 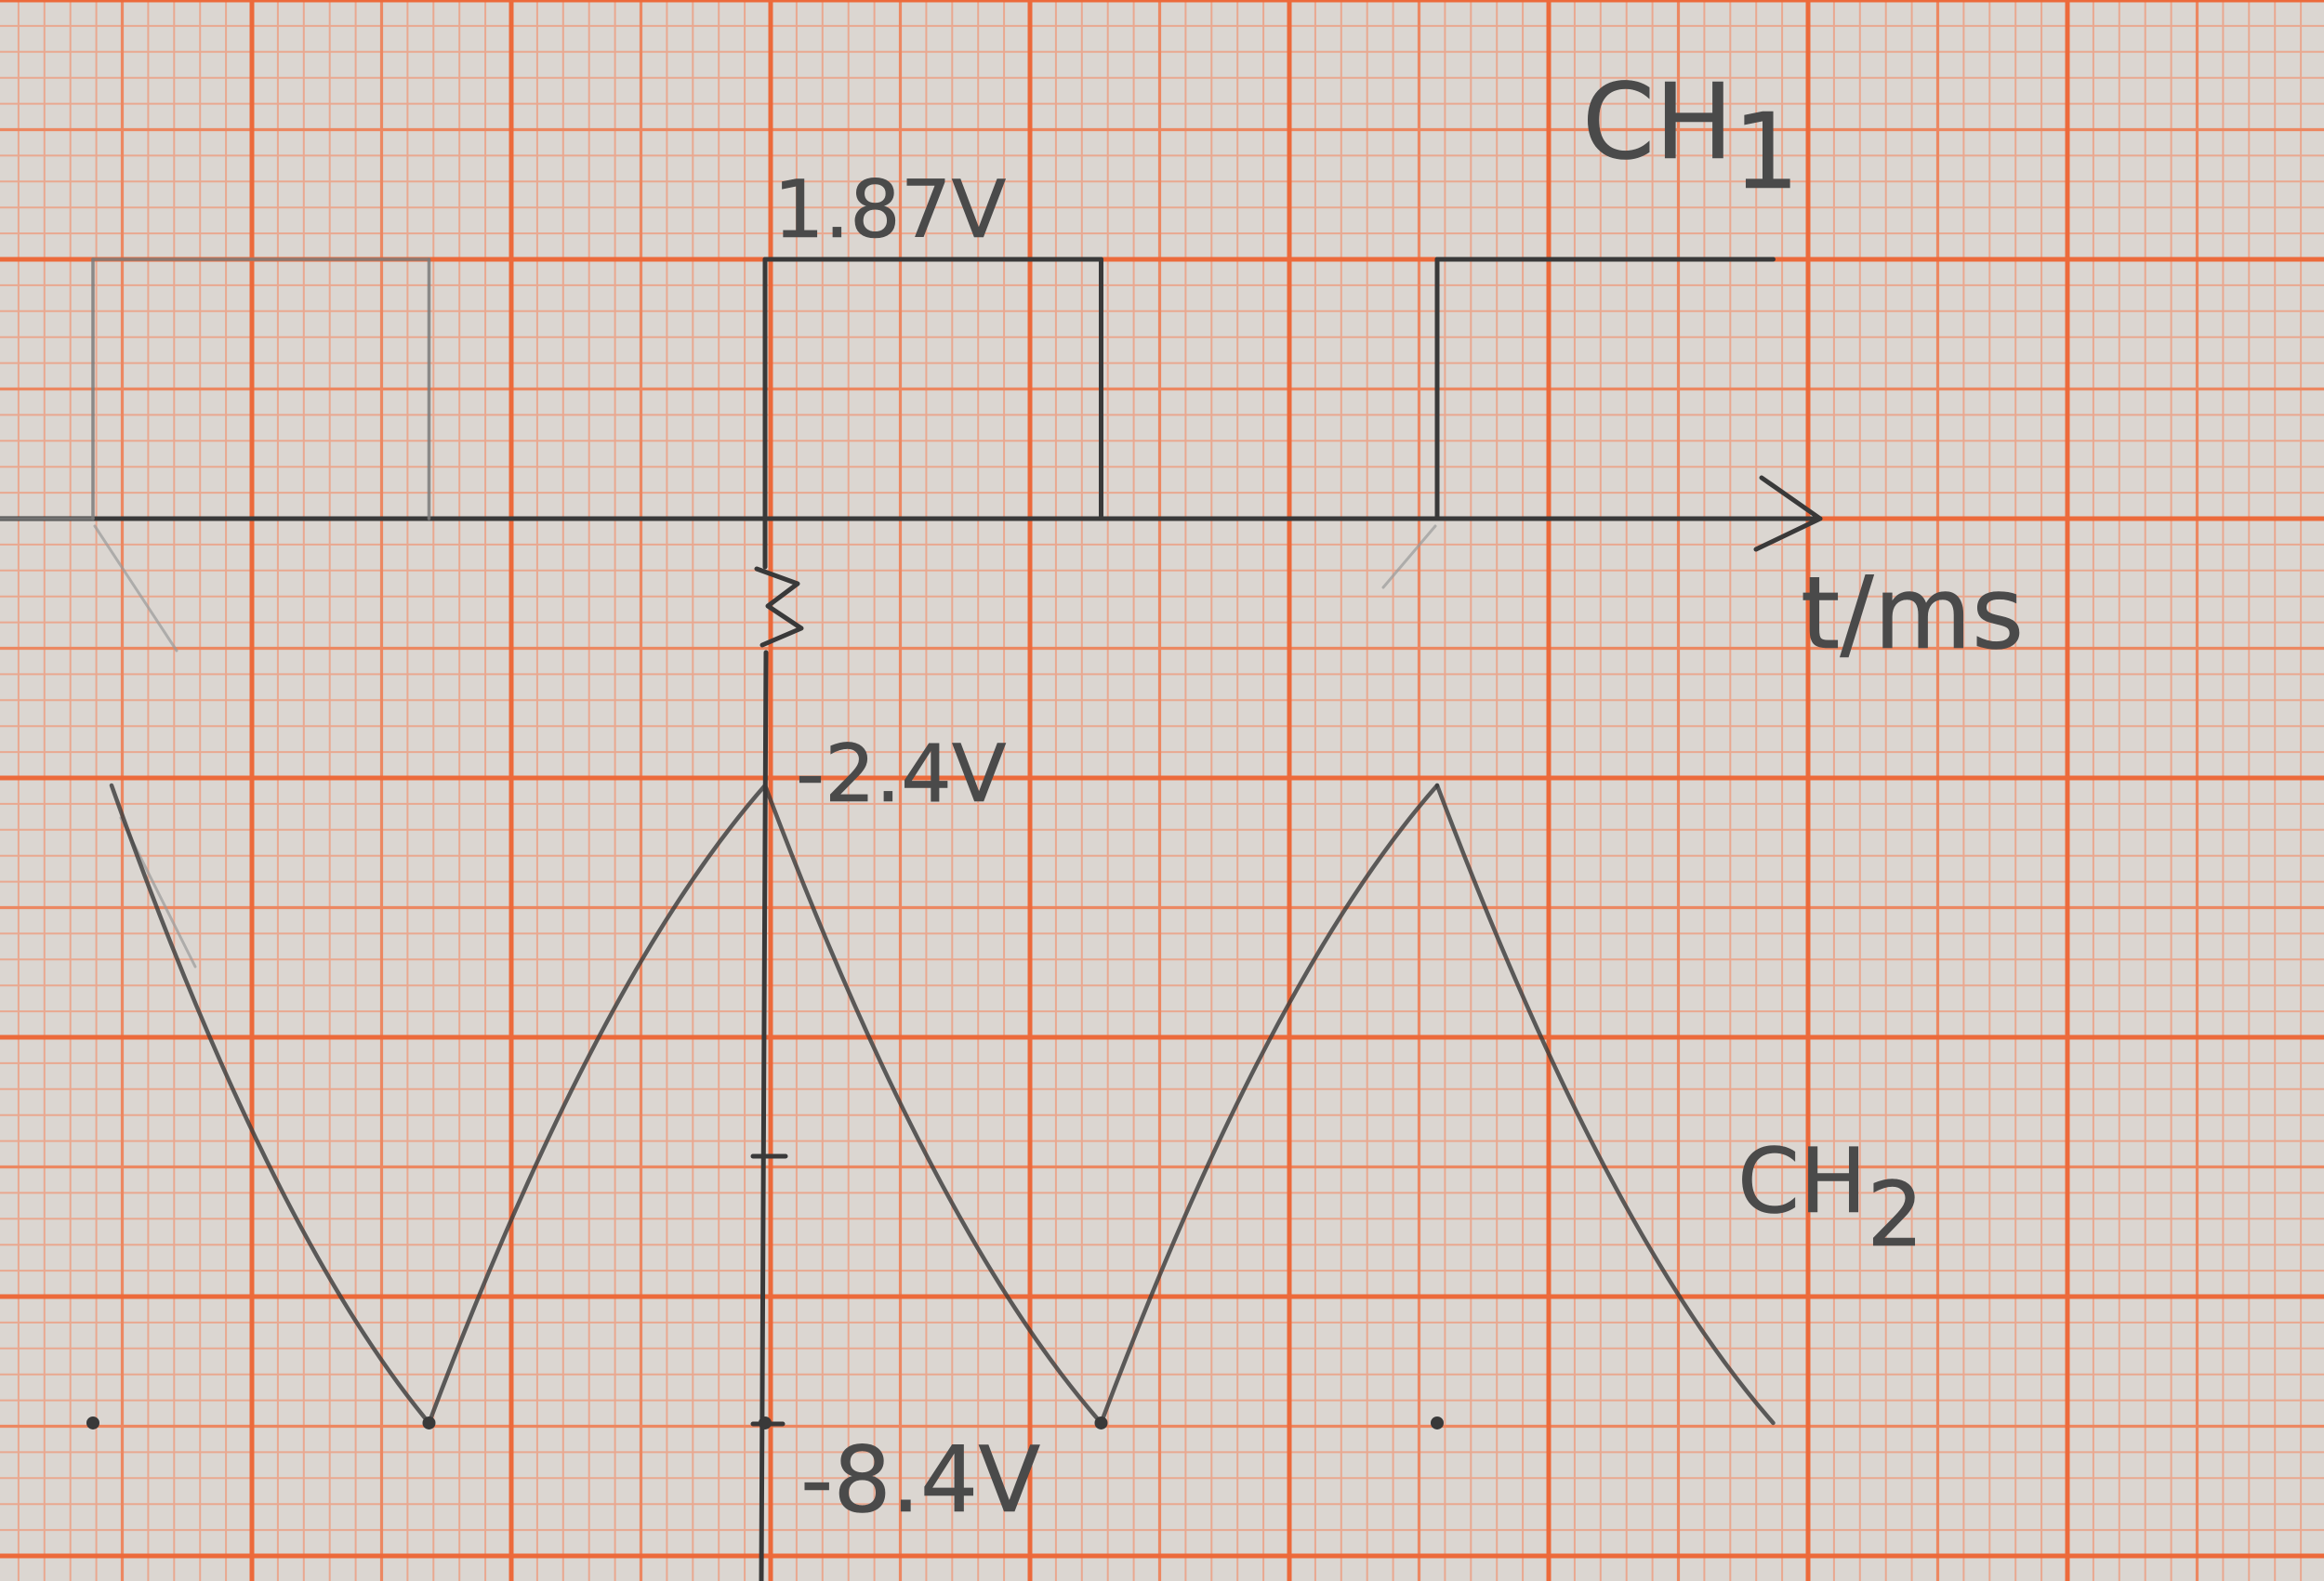 What do you see at coordinates (889, 210) in the screenshot?
I see `ch1-high-level-label: 1.87V` at bounding box center [889, 210].